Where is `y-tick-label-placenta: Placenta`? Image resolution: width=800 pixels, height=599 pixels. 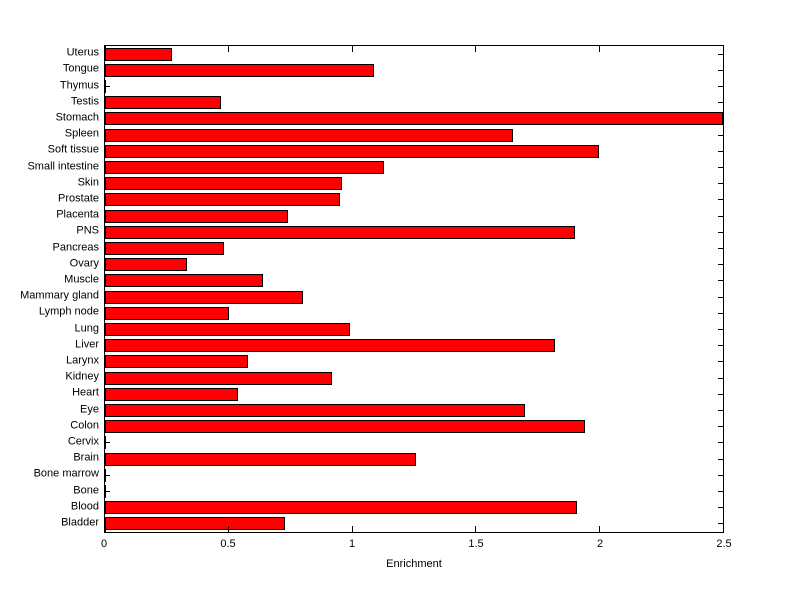
y-tick-label-placenta: Placenta is located at coordinates (77, 214).